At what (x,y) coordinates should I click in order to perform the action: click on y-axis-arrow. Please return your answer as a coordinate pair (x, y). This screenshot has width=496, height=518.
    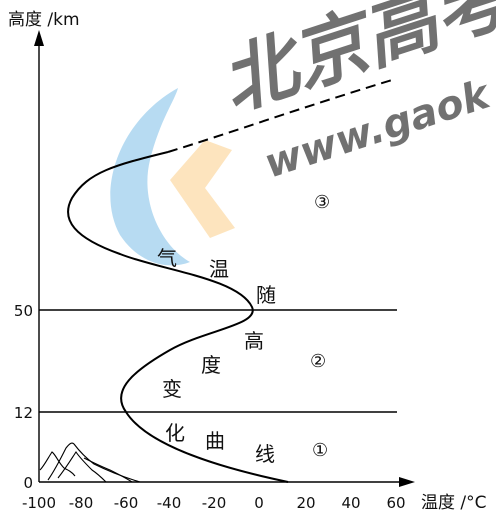
    Looking at the image, I should click on (39, 38).